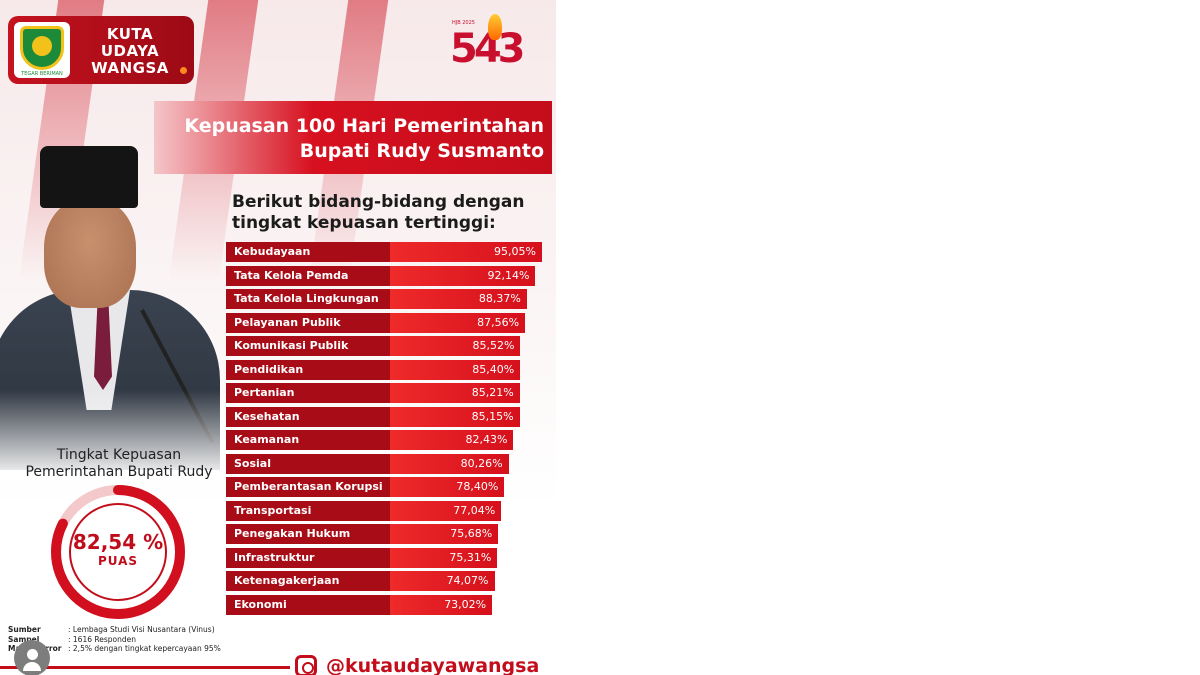 This screenshot has width=1200, height=675. I want to click on bar-row: Sosial 80,26%, so click(391, 463).